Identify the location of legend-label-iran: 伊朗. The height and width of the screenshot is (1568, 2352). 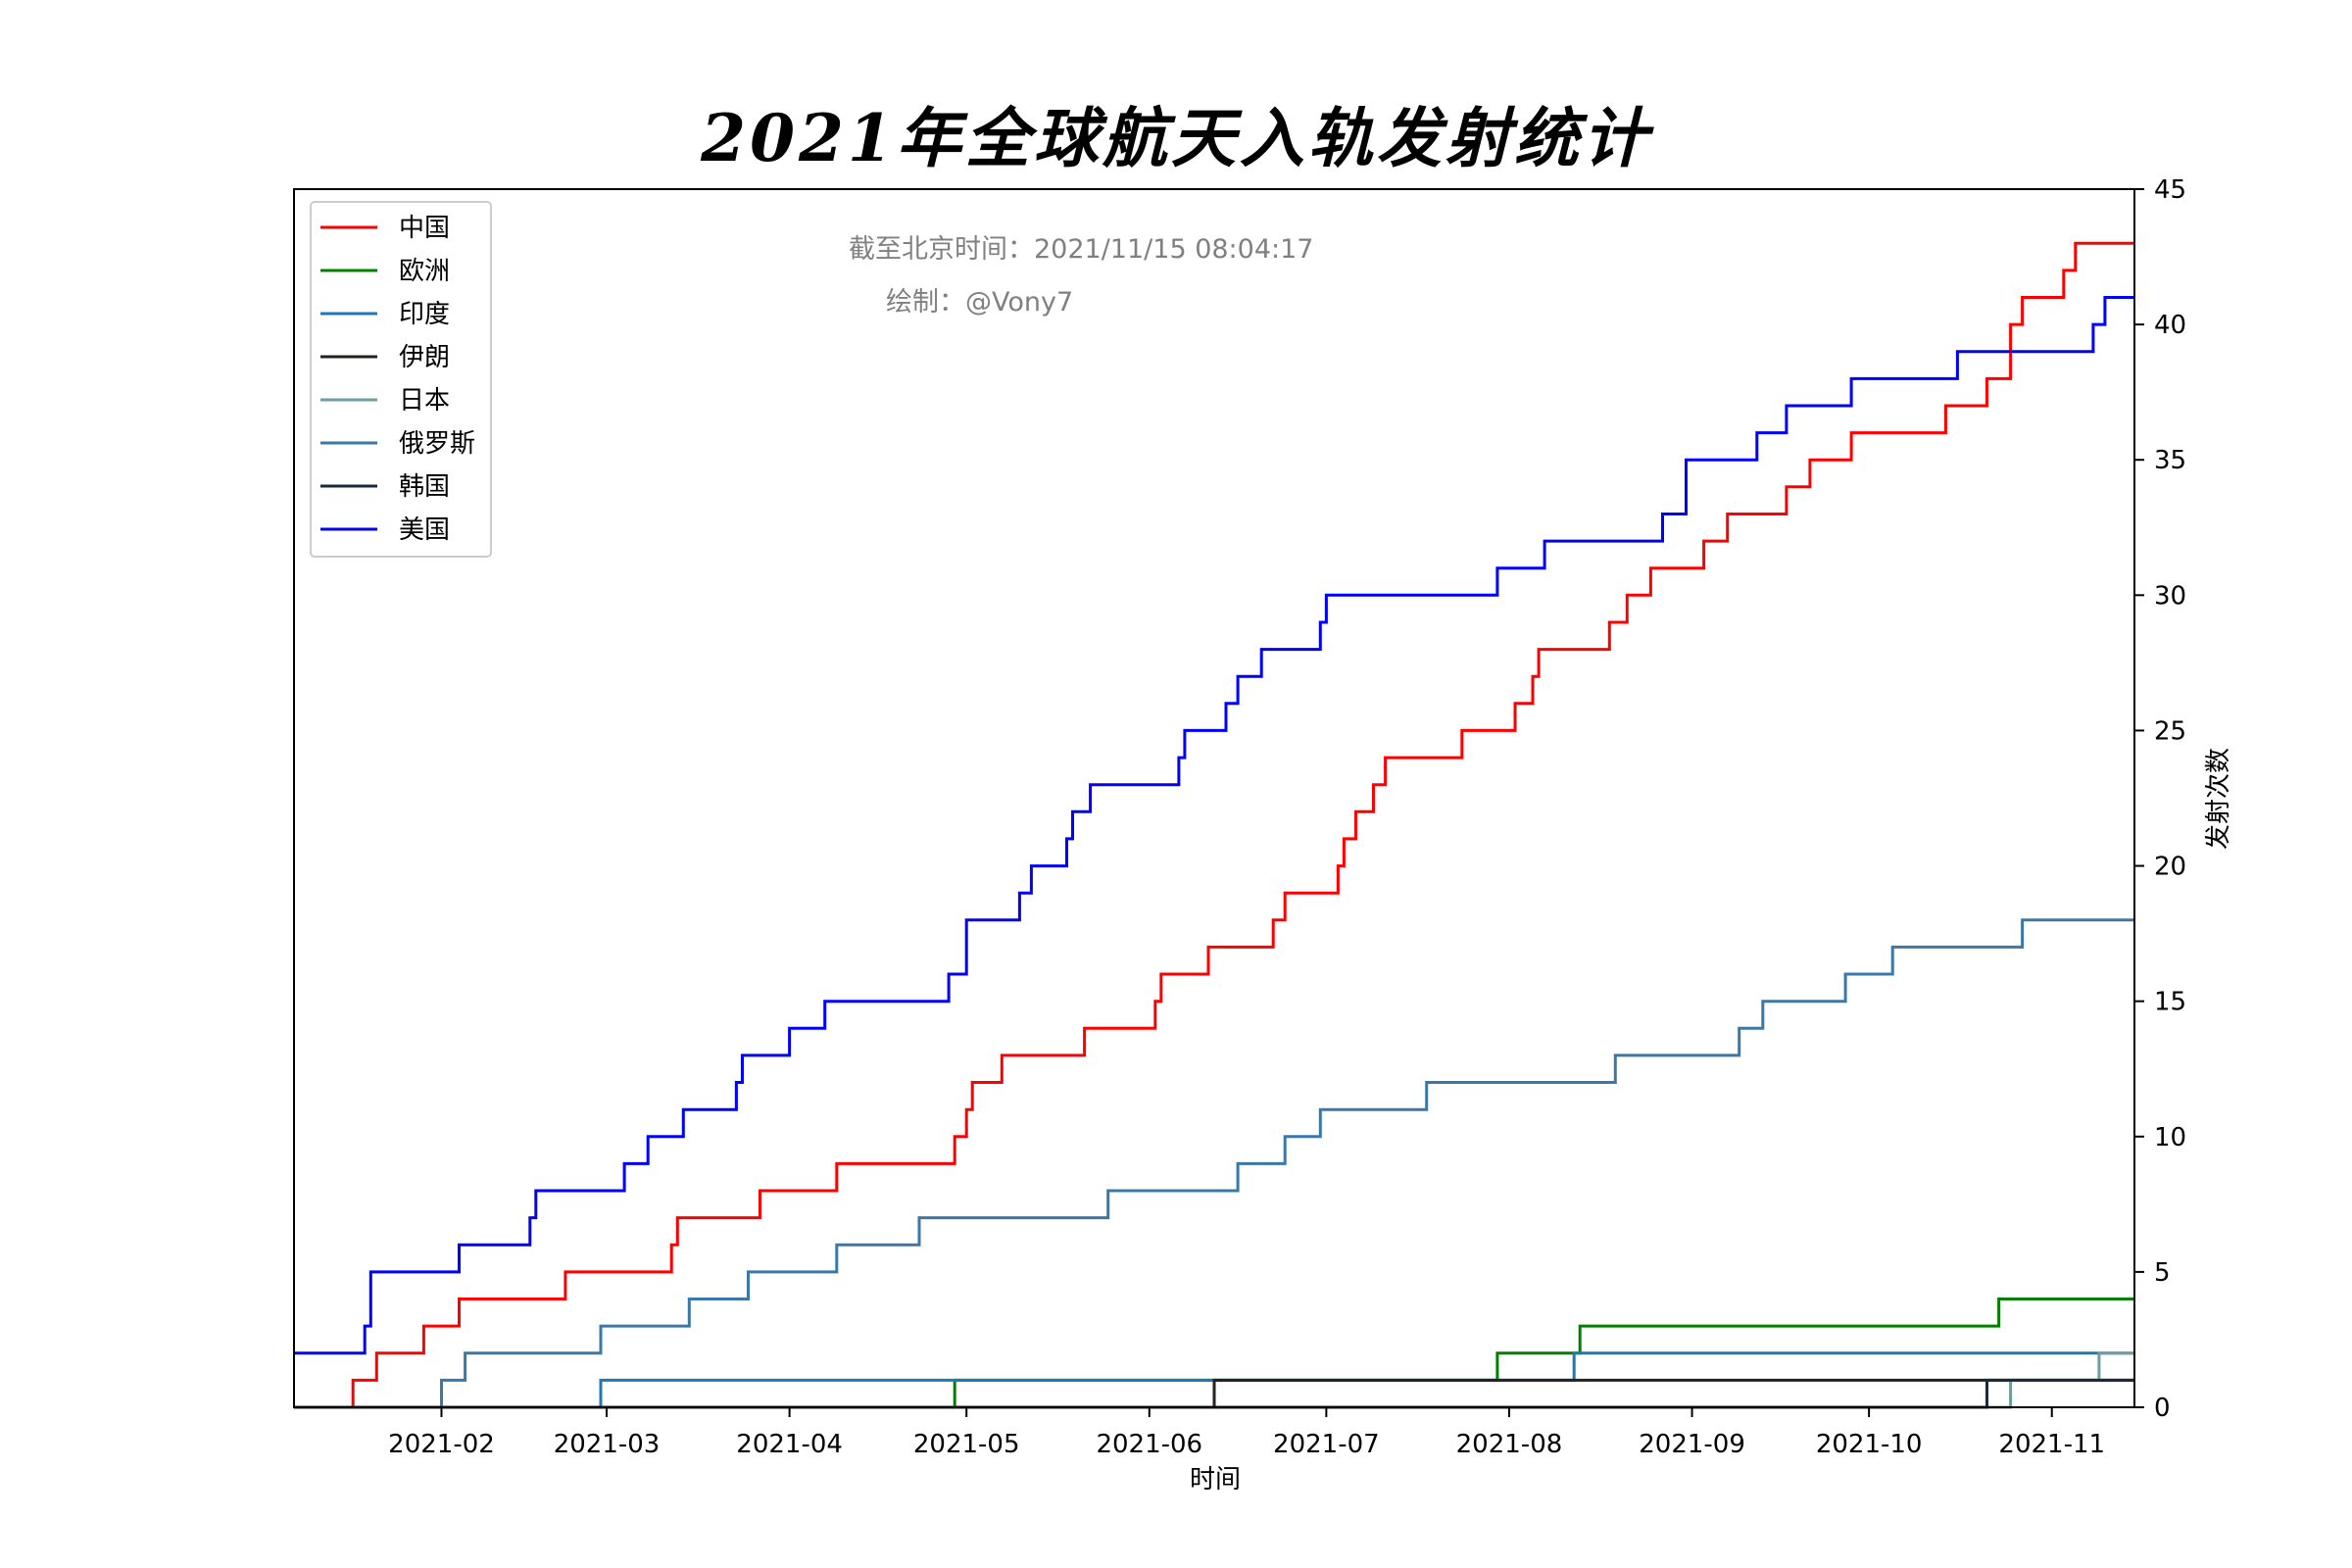
(424, 357).